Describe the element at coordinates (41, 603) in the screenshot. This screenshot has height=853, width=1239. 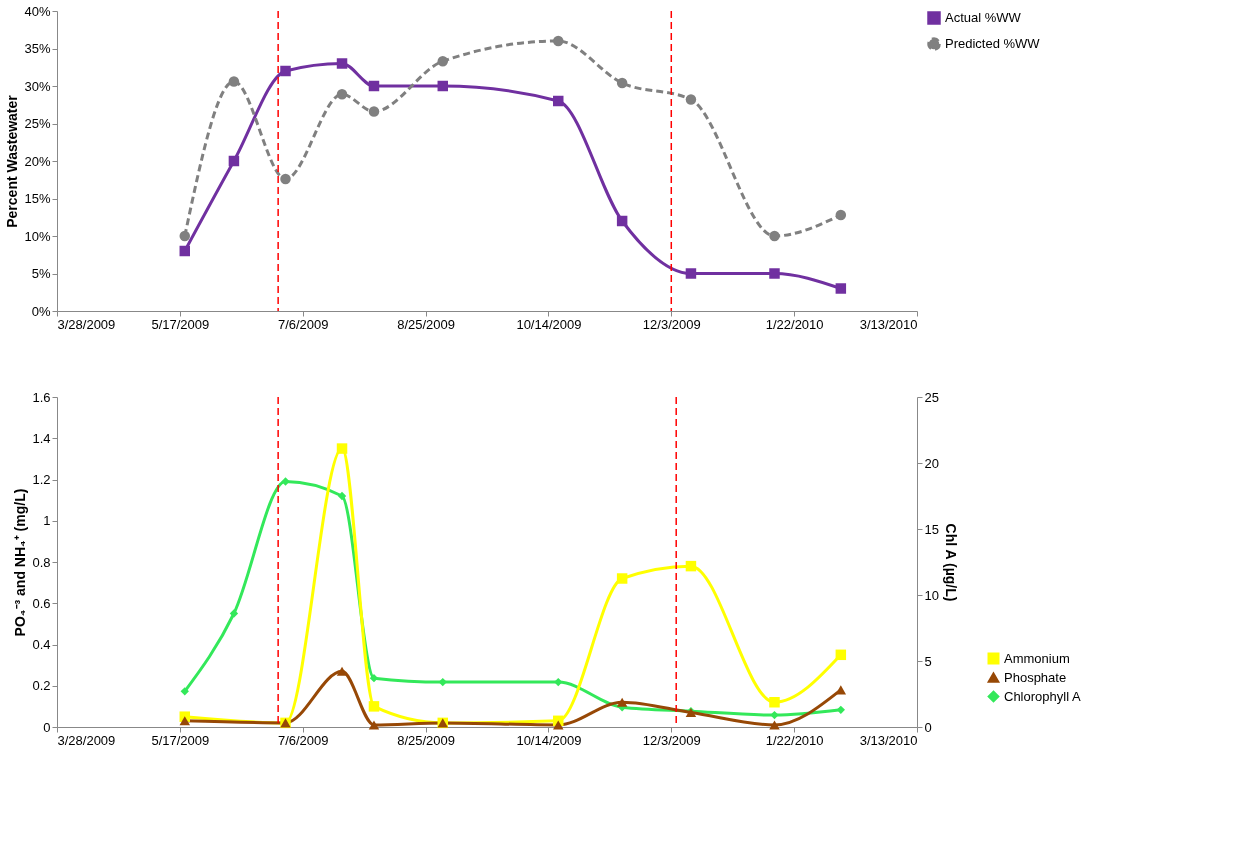
I see `y-tick-label: 0.6` at that location.